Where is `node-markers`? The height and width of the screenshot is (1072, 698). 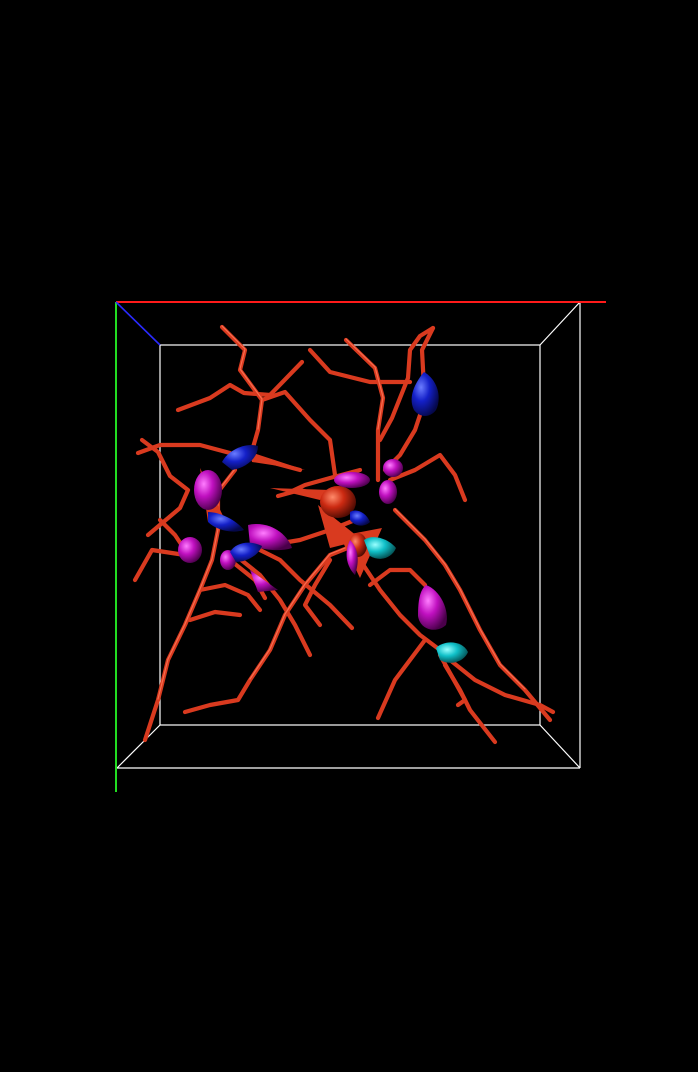
node-markers is located at coordinates (323, 517).